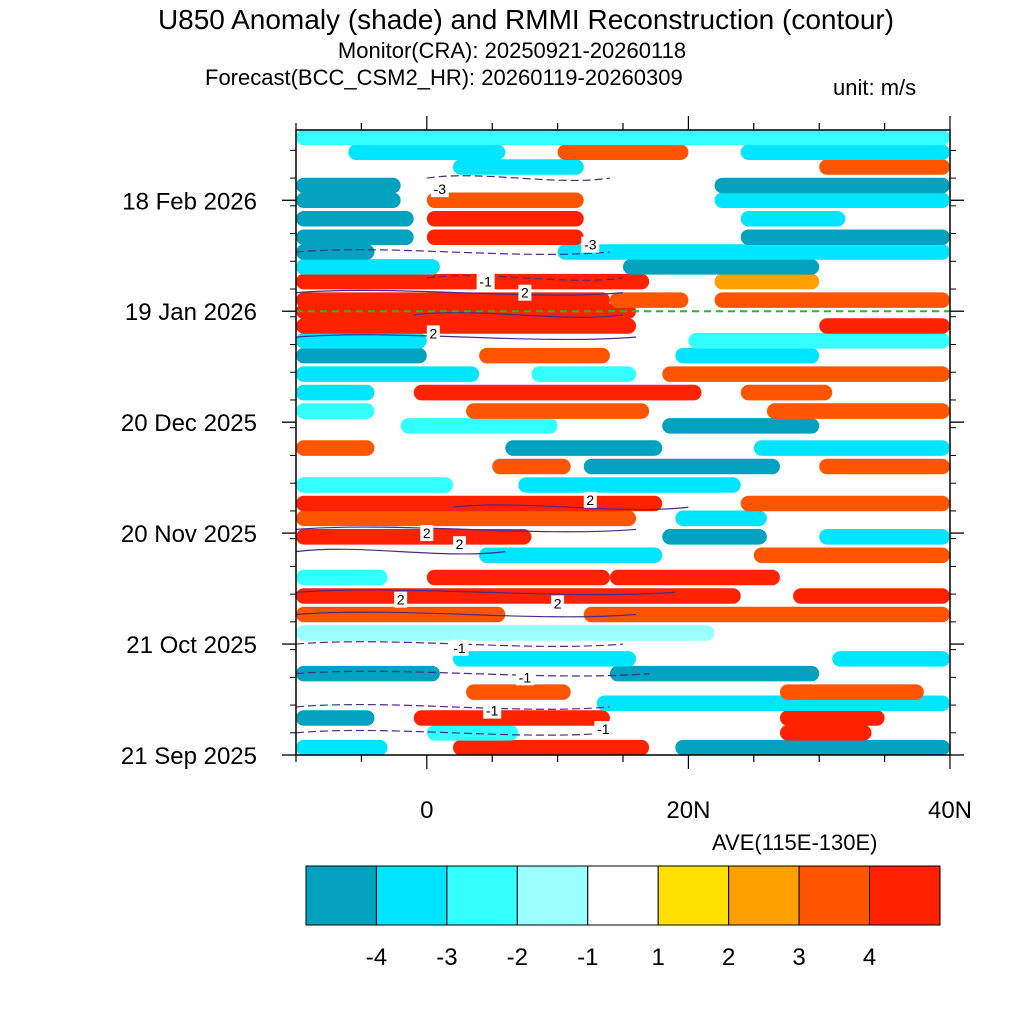 This screenshot has width=1024, height=1024. Describe the element at coordinates (512, 50) in the screenshot. I see `monitor-period-label: Monitor(CRA): 20250921-20260118` at that location.